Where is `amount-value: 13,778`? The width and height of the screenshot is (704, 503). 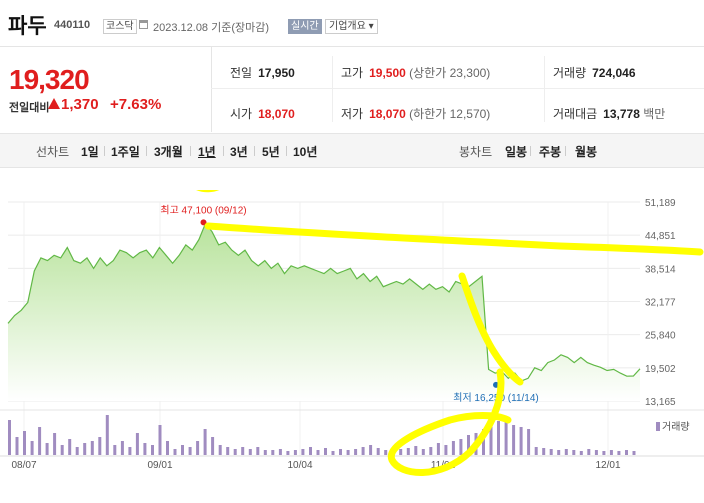 amount-value: 13,778 is located at coordinates (621, 114).